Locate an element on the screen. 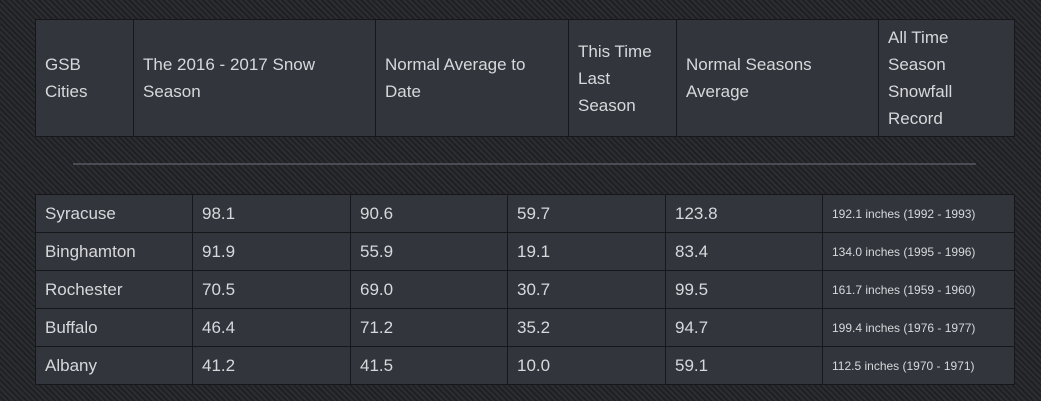 The width and height of the screenshot is (1041, 401). season-average-cell: 83.4 is located at coordinates (744, 251).